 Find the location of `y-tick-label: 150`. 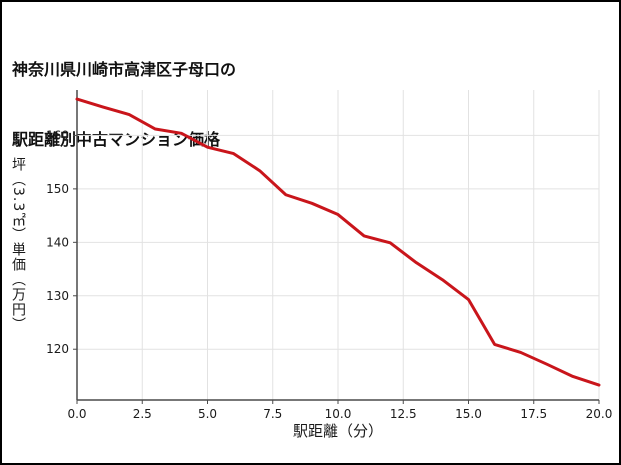

y-tick-label: 150 is located at coordinates (57, 189).